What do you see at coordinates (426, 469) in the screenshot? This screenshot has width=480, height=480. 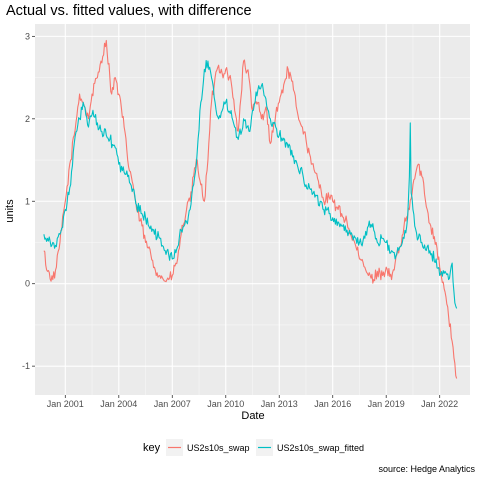 I see `caption: source: Hedge Analytics` at bounding box center [426, 469].